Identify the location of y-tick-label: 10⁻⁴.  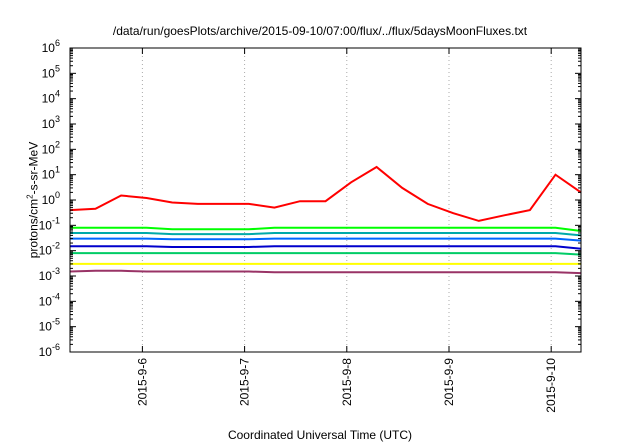
(49, 299).